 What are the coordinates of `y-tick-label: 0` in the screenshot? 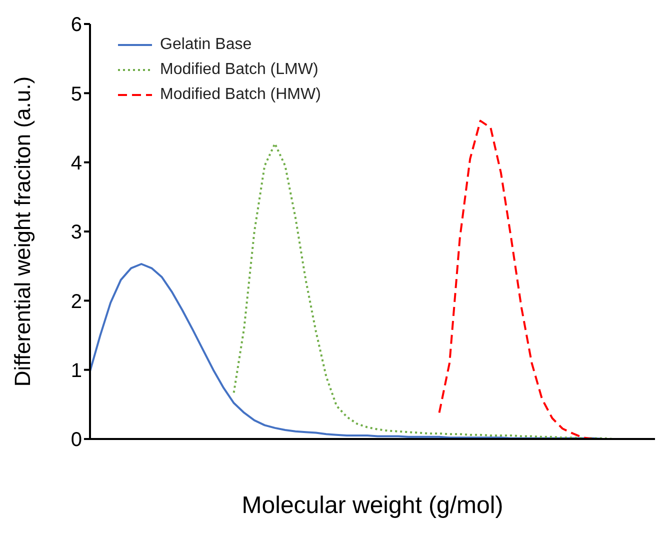 It's located at (76, 440).